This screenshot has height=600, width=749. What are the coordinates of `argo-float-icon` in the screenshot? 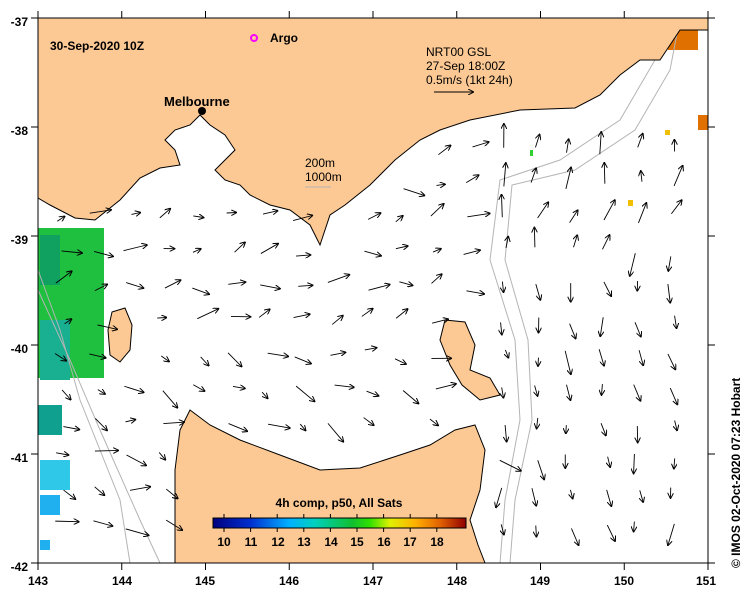 It's located at (254, 38).